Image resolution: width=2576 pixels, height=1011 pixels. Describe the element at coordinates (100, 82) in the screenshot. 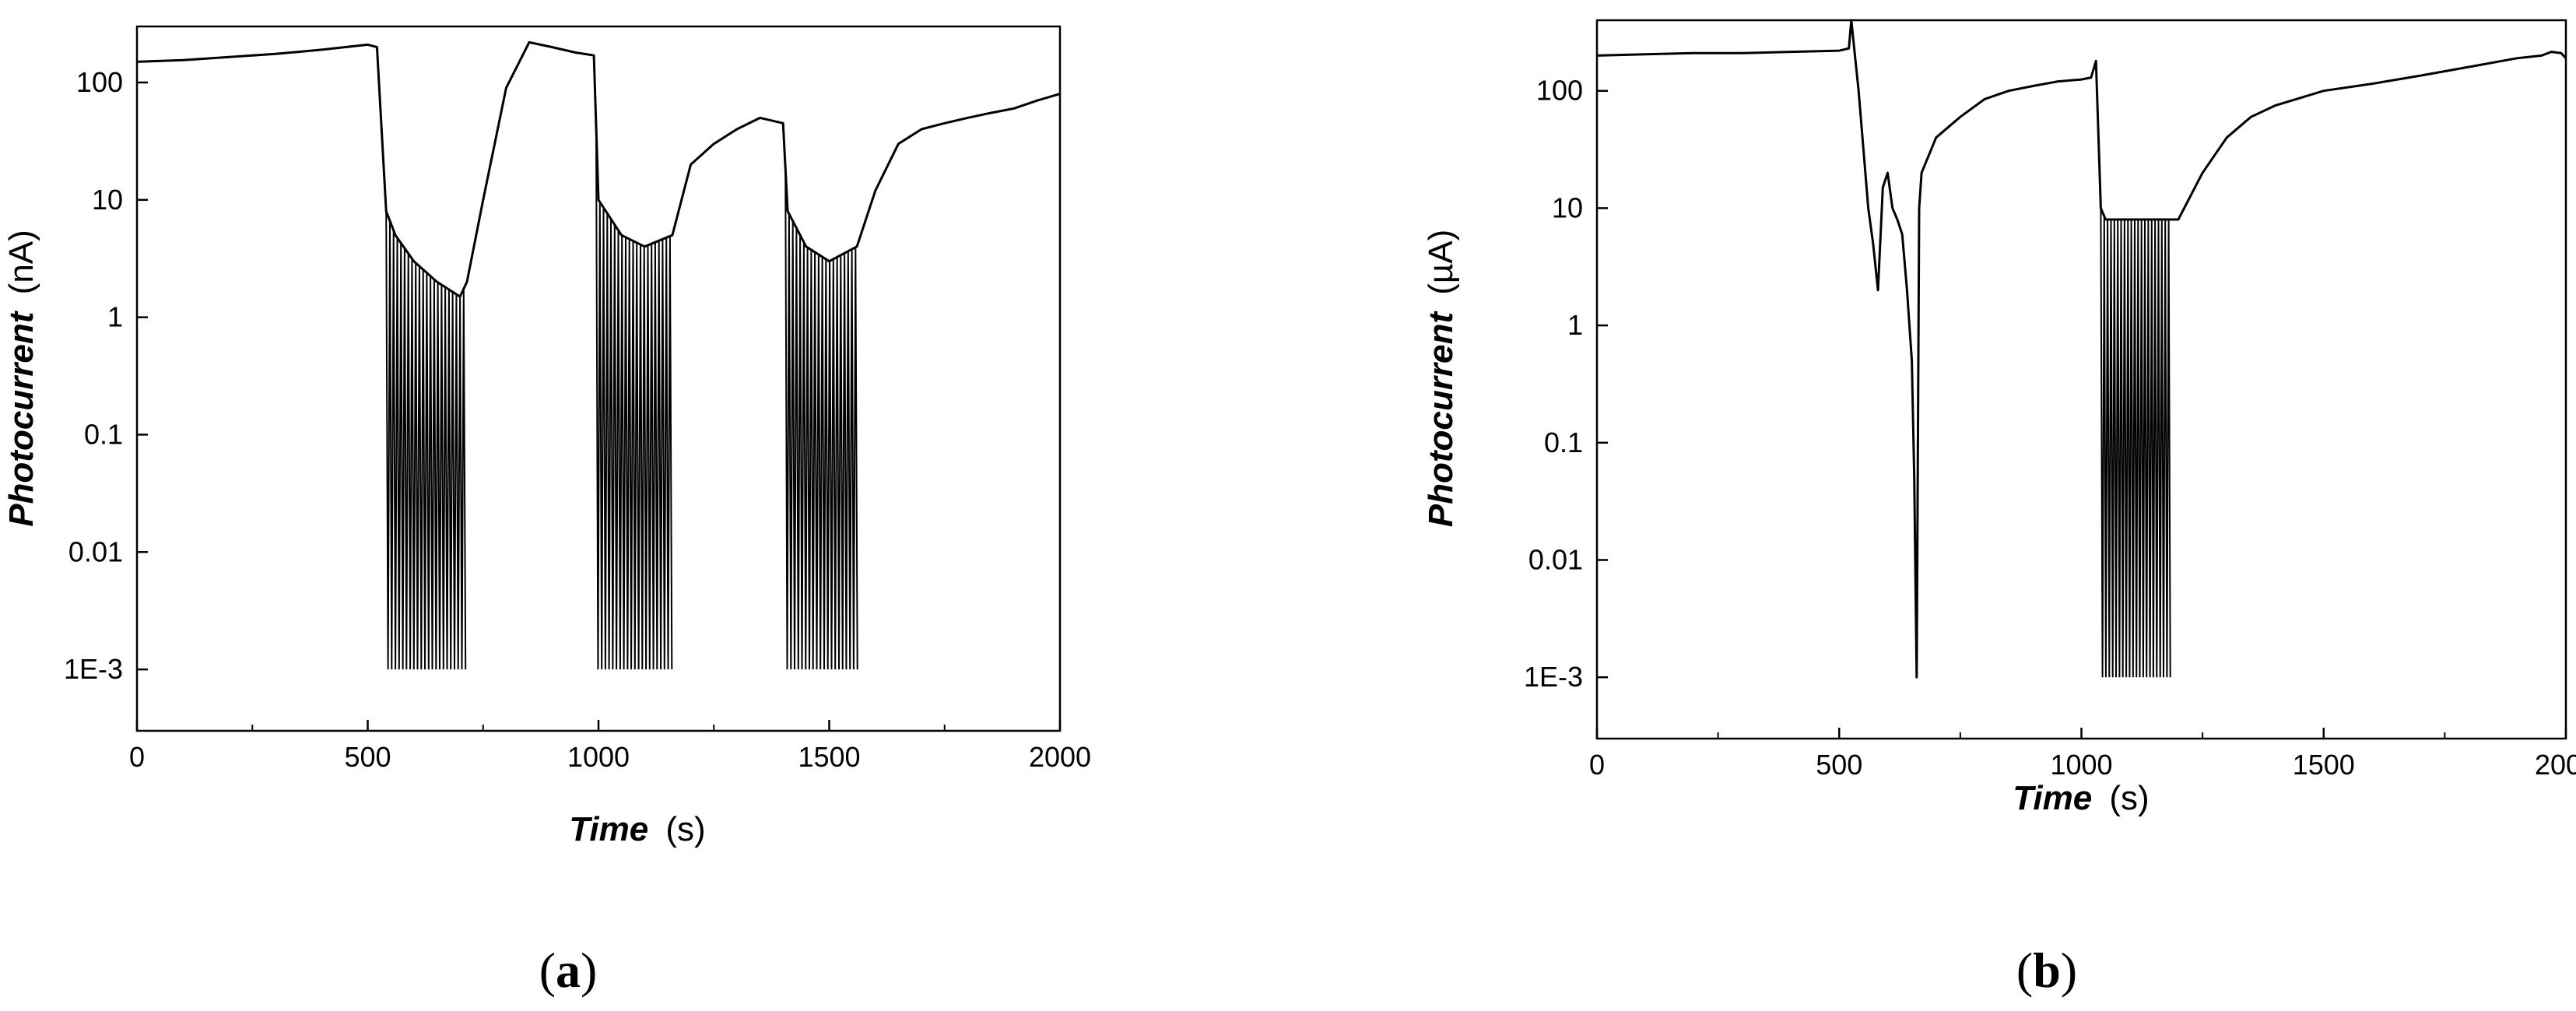

I see `chart-a-y-tick-label-0: 100` at that location.